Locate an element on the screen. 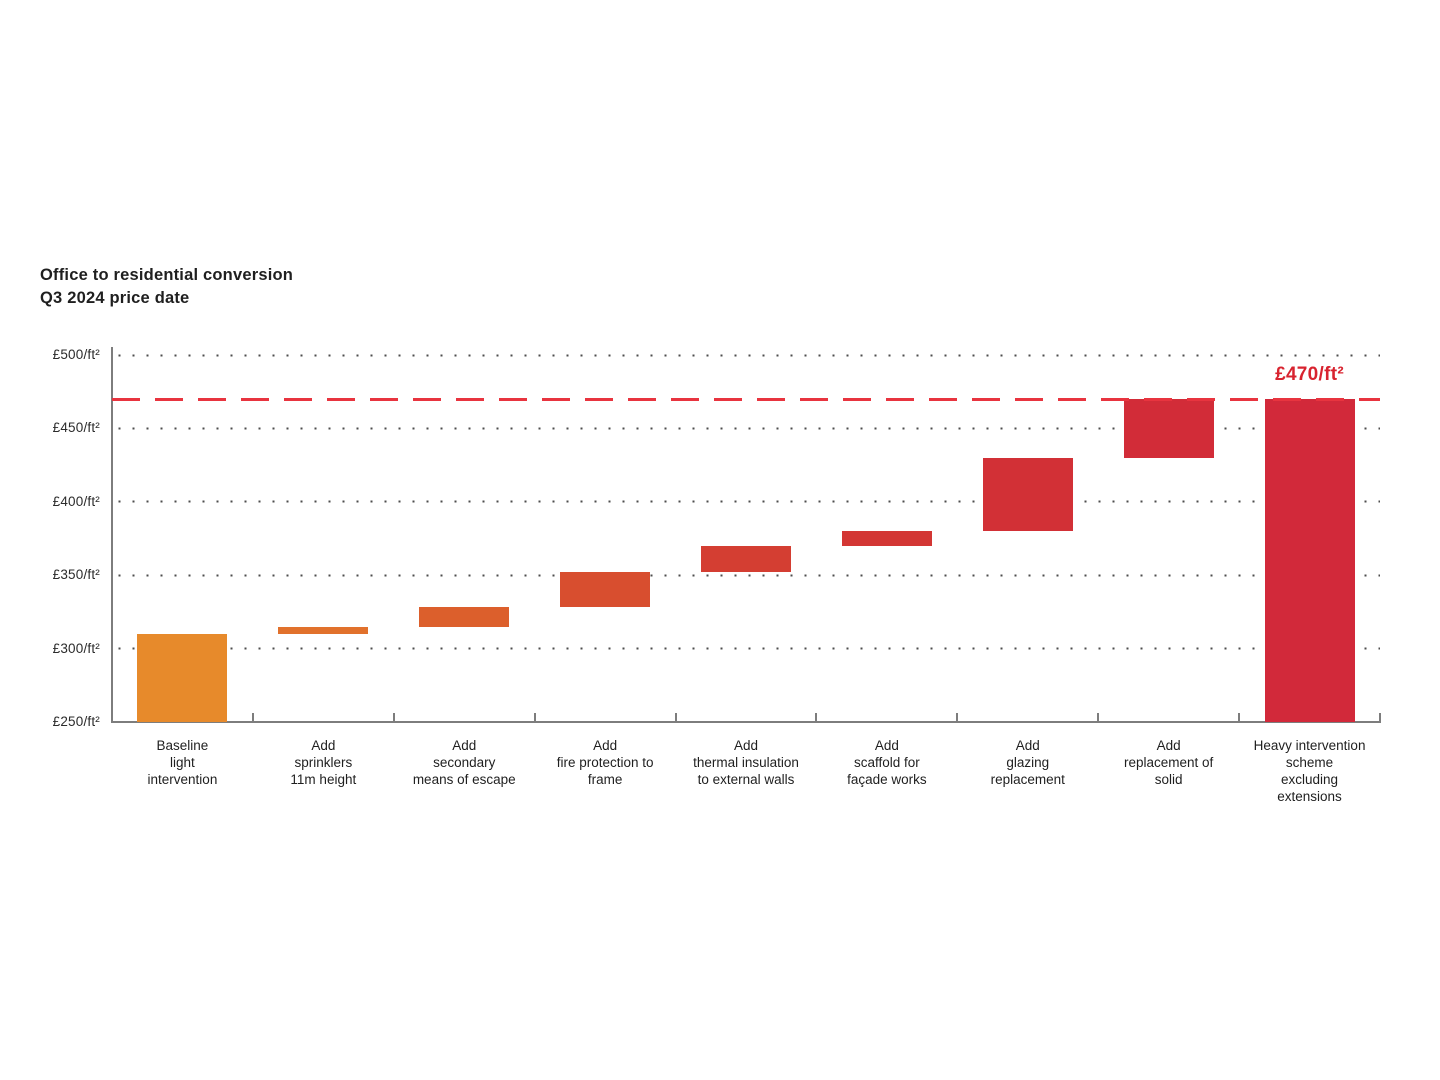 The height and width of the screenshot is (1080, 1440). x-category-label-line: scheme is located at coordinates (1309, 762).